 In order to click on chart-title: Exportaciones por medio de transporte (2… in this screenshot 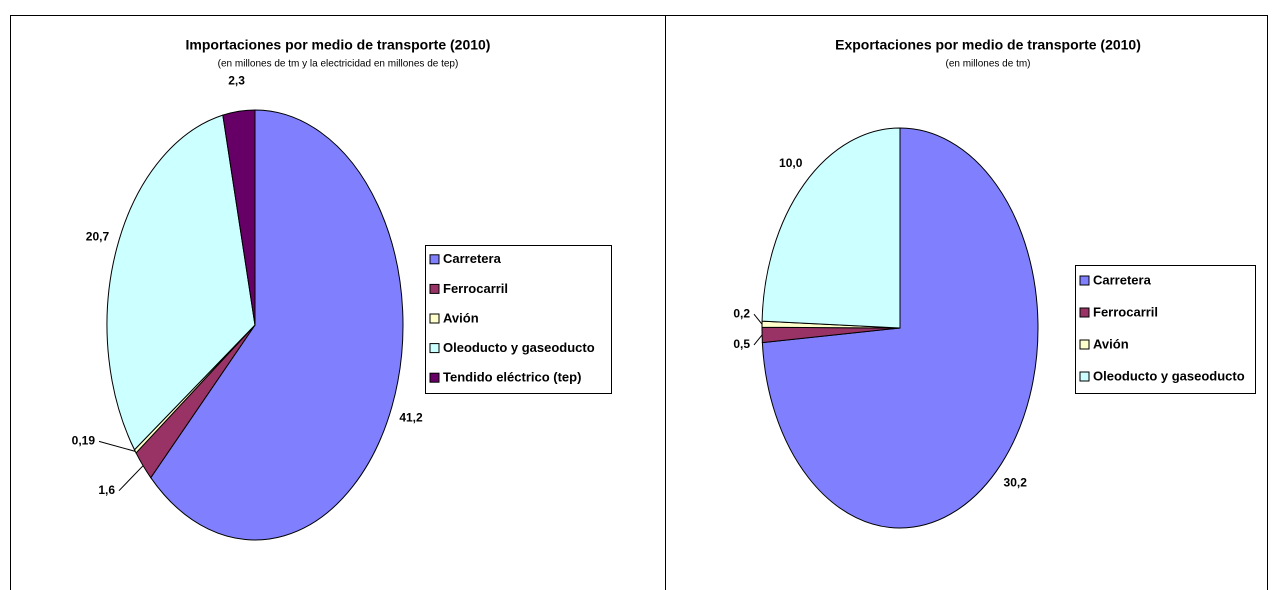, I will do `click(988, 45)`.